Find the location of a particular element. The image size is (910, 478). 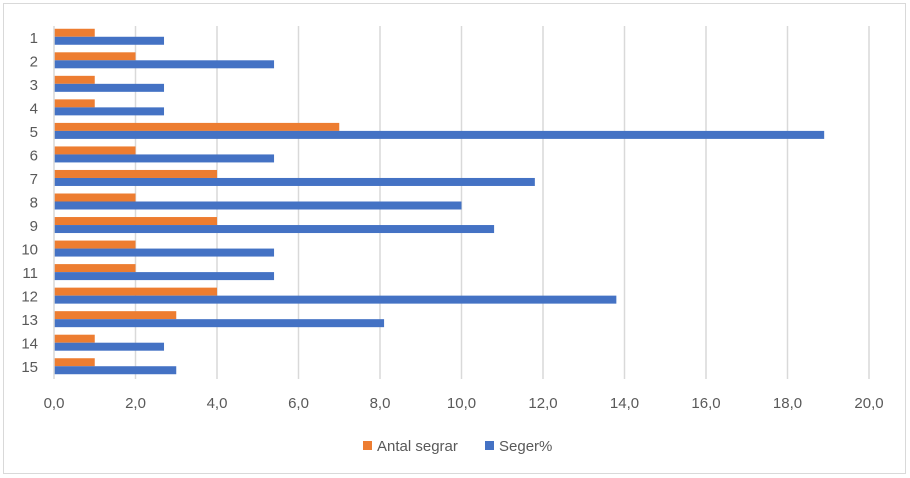

legend-label: Seger% is located at coordinates (525, 446).